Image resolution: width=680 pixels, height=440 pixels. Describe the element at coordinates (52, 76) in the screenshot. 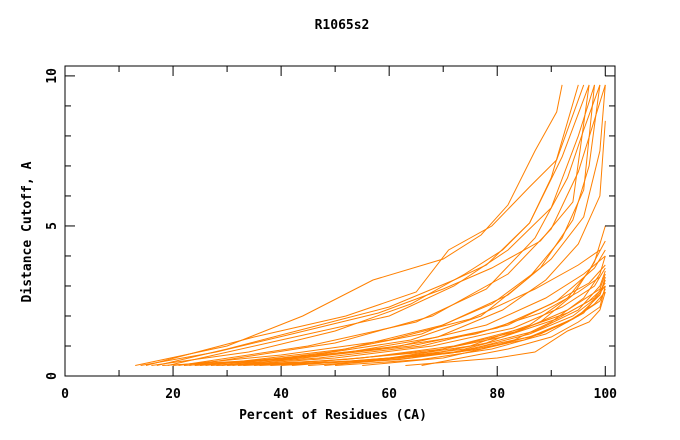

I see `y-tick-label: 10` at that location.